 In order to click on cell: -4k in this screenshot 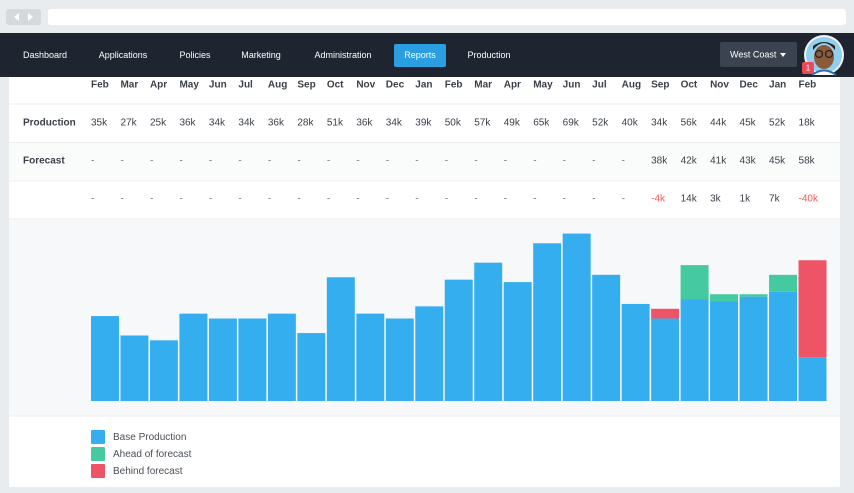, I will do `click(658, 199)`.